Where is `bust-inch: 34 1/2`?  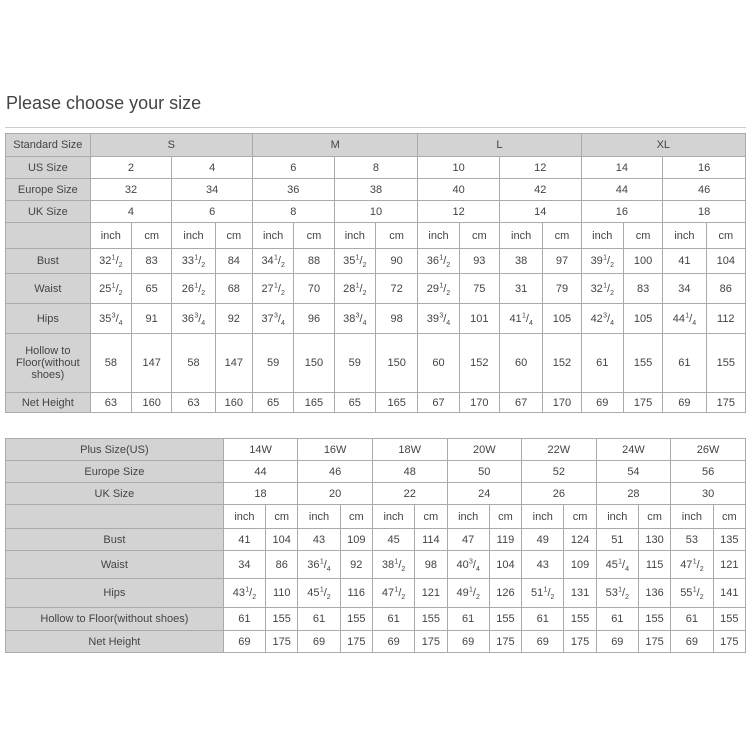 bust-inch: 34 1/2 is located at coordinates (273, 261).